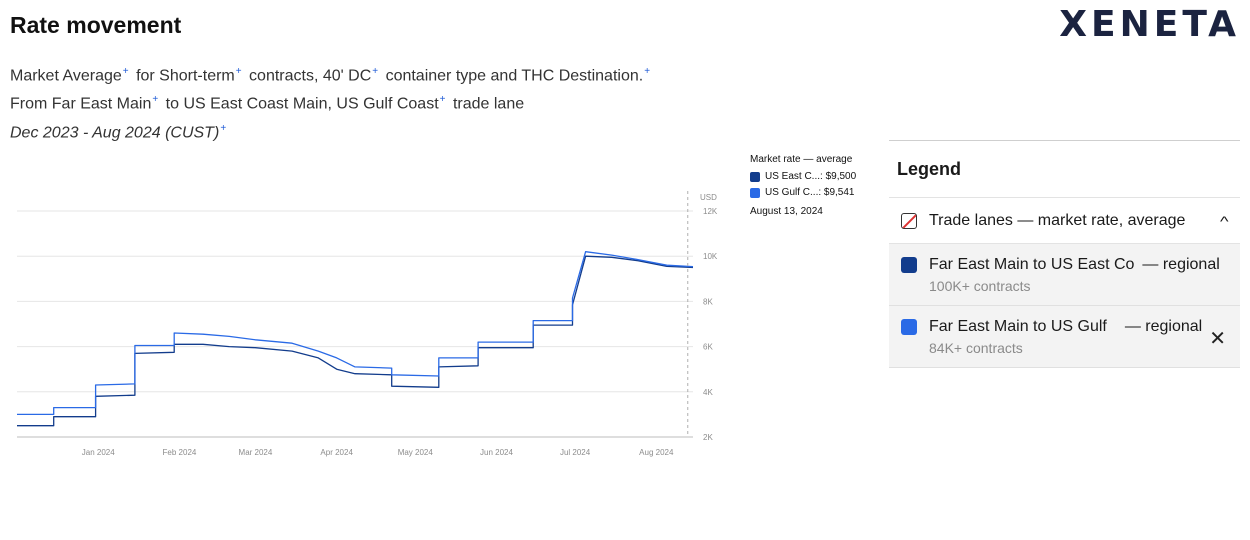  I want to click on x-tick-label: Jul 2024, so click(575, 452).